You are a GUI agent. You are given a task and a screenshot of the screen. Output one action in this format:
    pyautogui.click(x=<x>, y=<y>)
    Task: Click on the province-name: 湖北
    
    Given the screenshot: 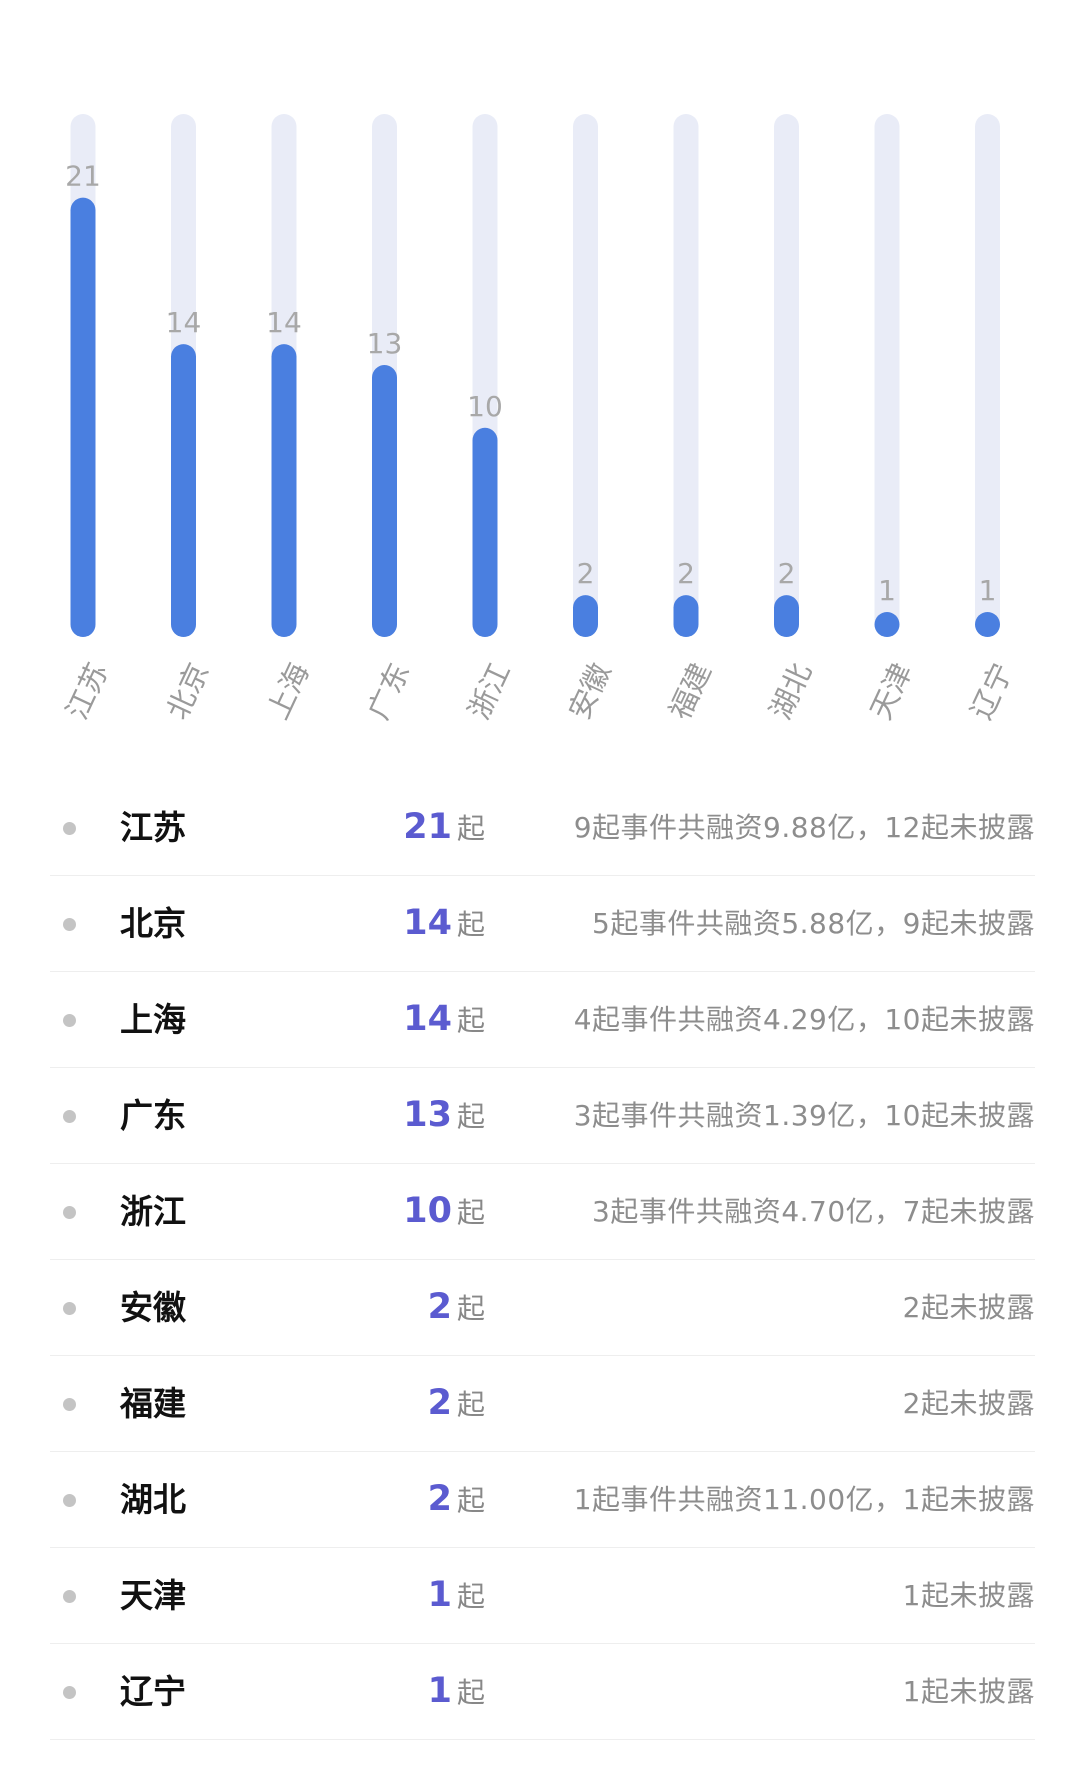 What is the action you would take?
    pyautogui.click(x=153, y=1499)
    